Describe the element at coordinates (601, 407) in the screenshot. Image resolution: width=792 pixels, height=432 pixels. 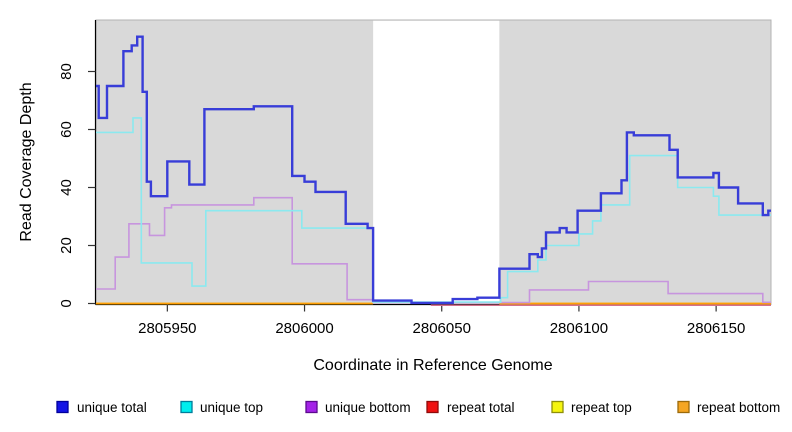
I see `legend-item-label: repeat top` at that location.